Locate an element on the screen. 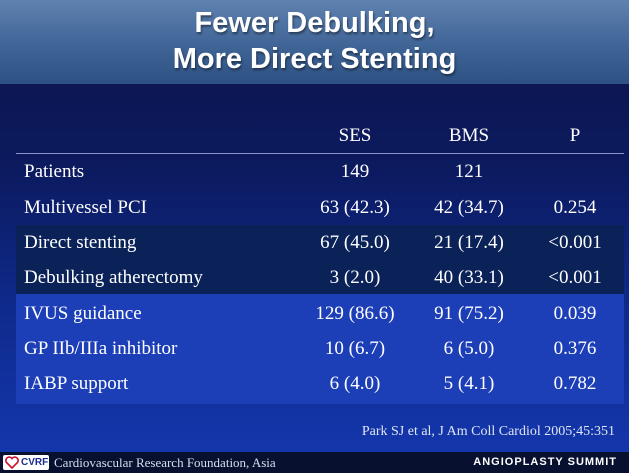 The height and width of the screenshot is (473, 629). bms-value: 91 (75.2) is located at coordinates (469, 313).